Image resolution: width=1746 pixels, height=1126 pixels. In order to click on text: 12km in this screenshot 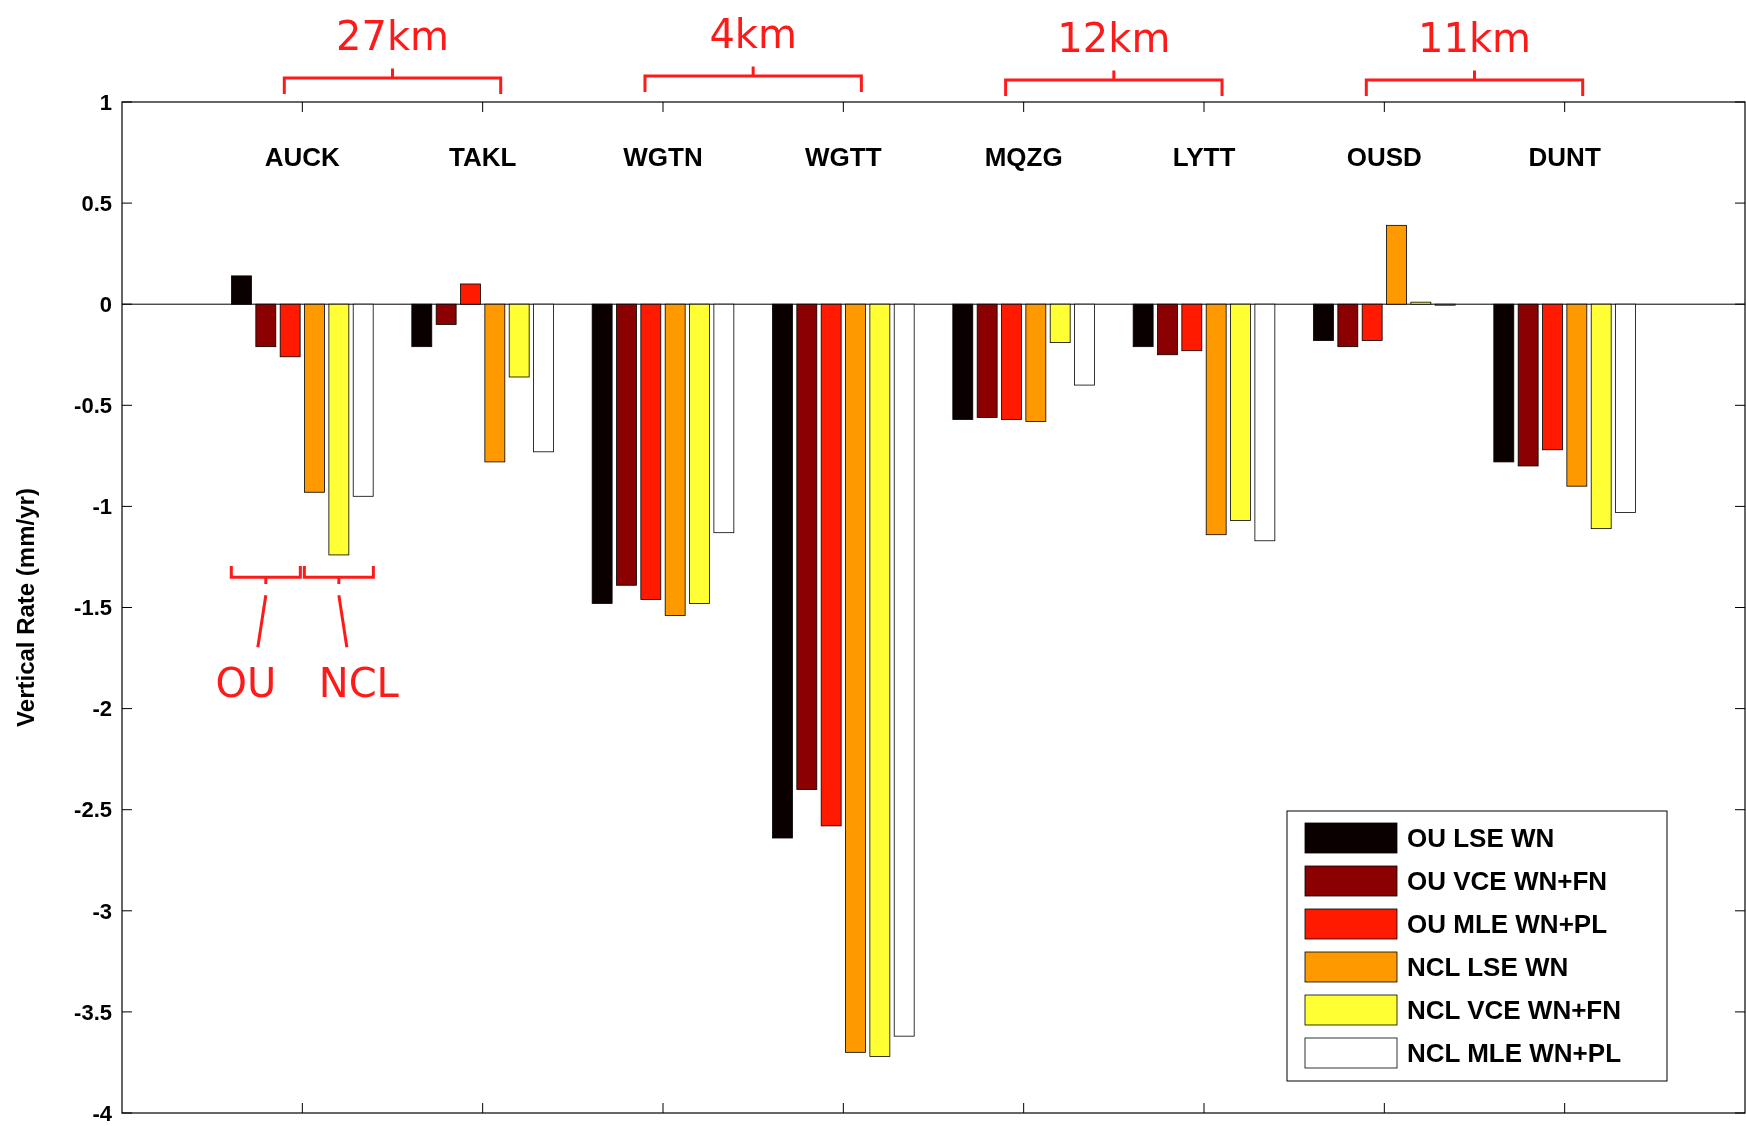, I will do `click(1114, 38)`.